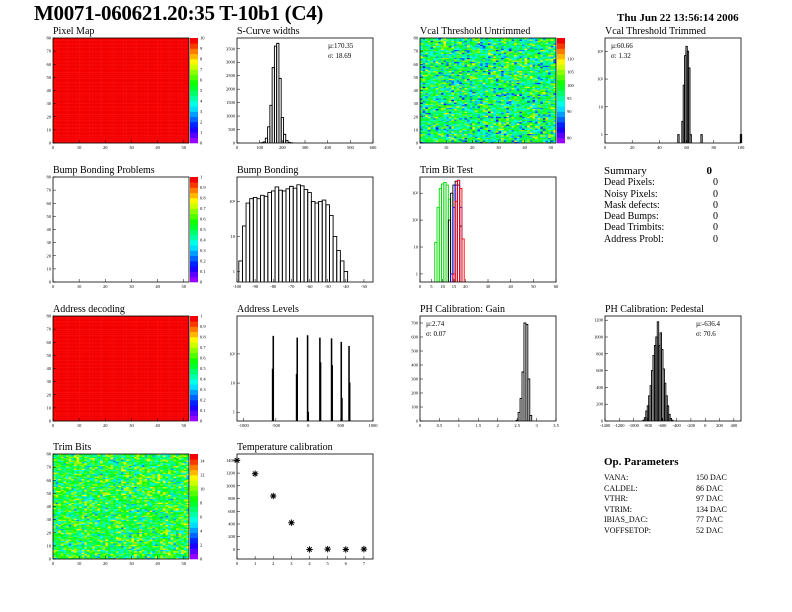 Image resolution: width=792 pixels, height=612 pixels. Describe the element at coordinates (157, 147) in the screenshot. I see `x-tick-label: 40` at that location.